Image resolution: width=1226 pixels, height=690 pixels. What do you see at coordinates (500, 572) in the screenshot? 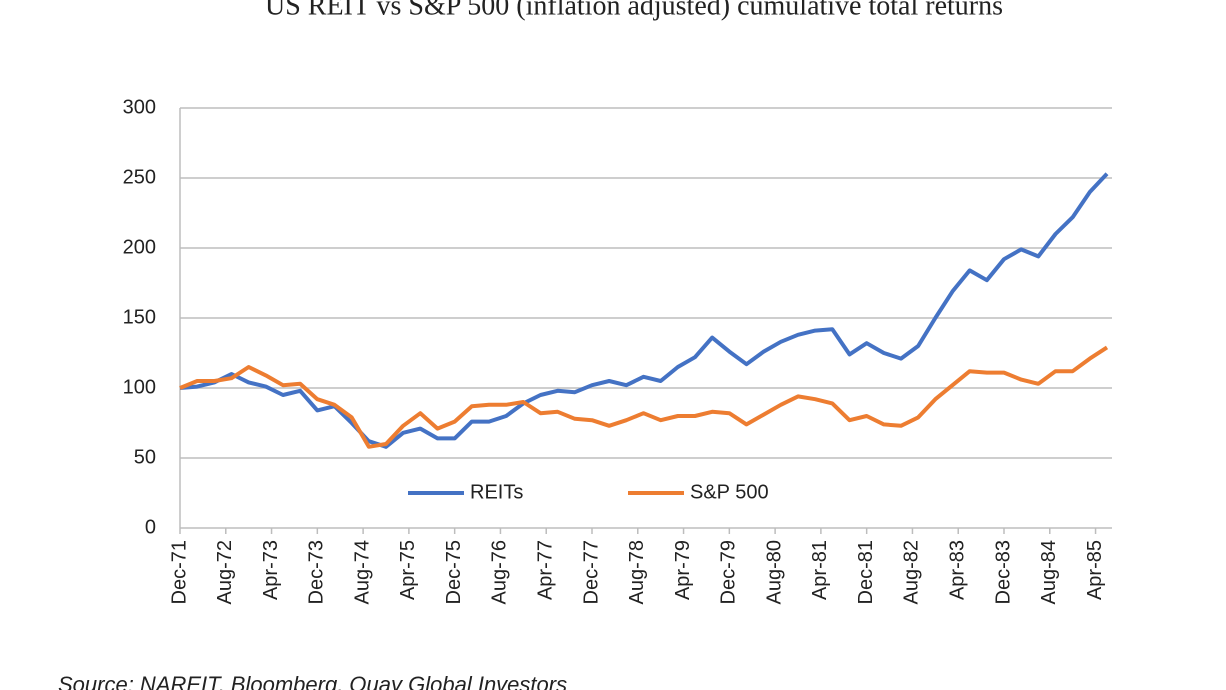
I see `x-tick-label: Aug-76` at bounding box center [500, 572].